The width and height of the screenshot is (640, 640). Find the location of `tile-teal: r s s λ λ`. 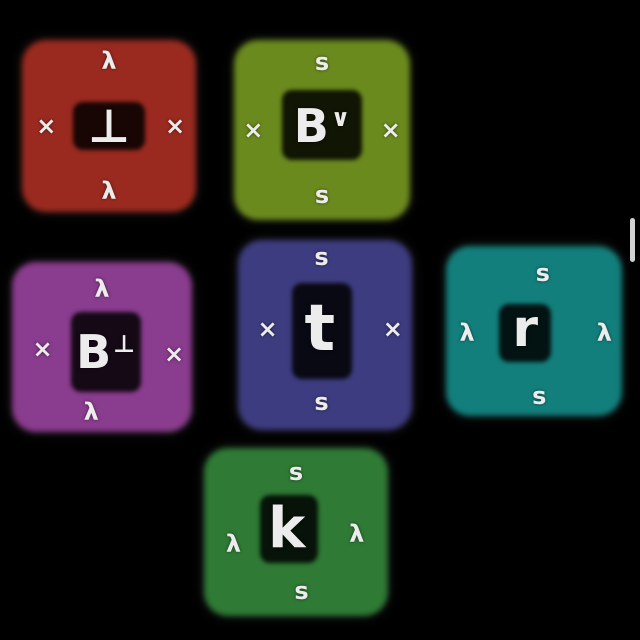

tile-teal: r s s λ λ is located at coordinates (534, 331).